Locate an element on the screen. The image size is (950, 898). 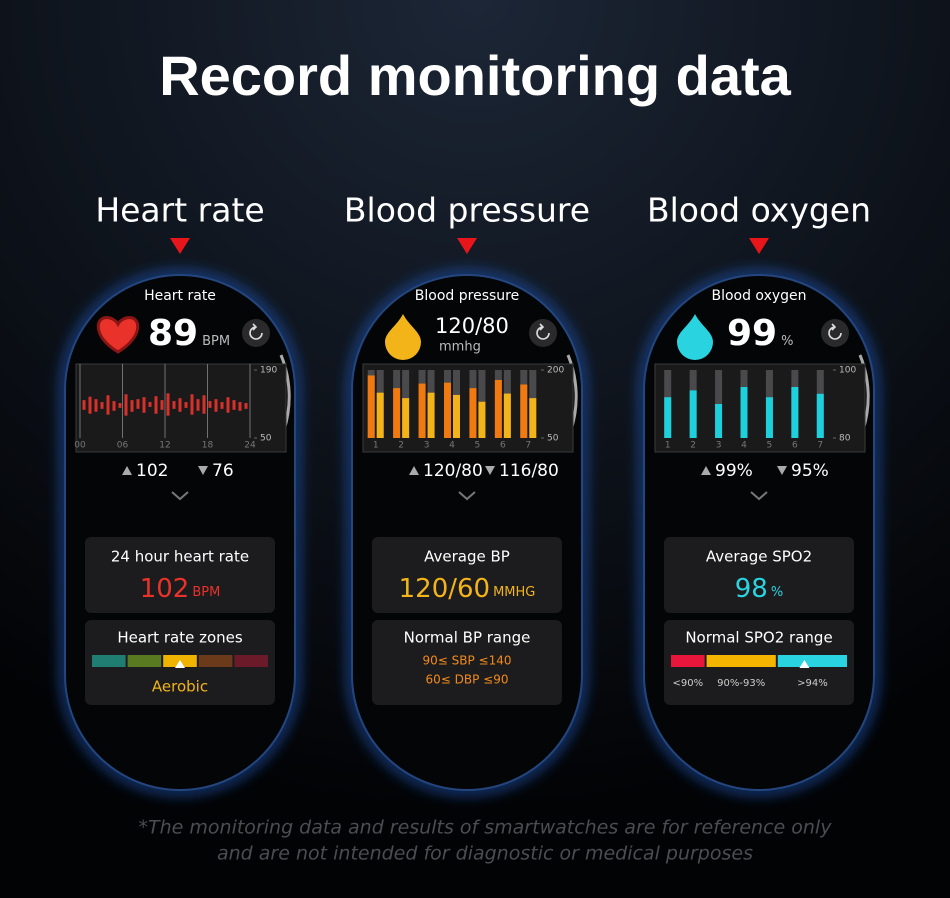
max-value: 120/80 is located at coordinates (453, 471).